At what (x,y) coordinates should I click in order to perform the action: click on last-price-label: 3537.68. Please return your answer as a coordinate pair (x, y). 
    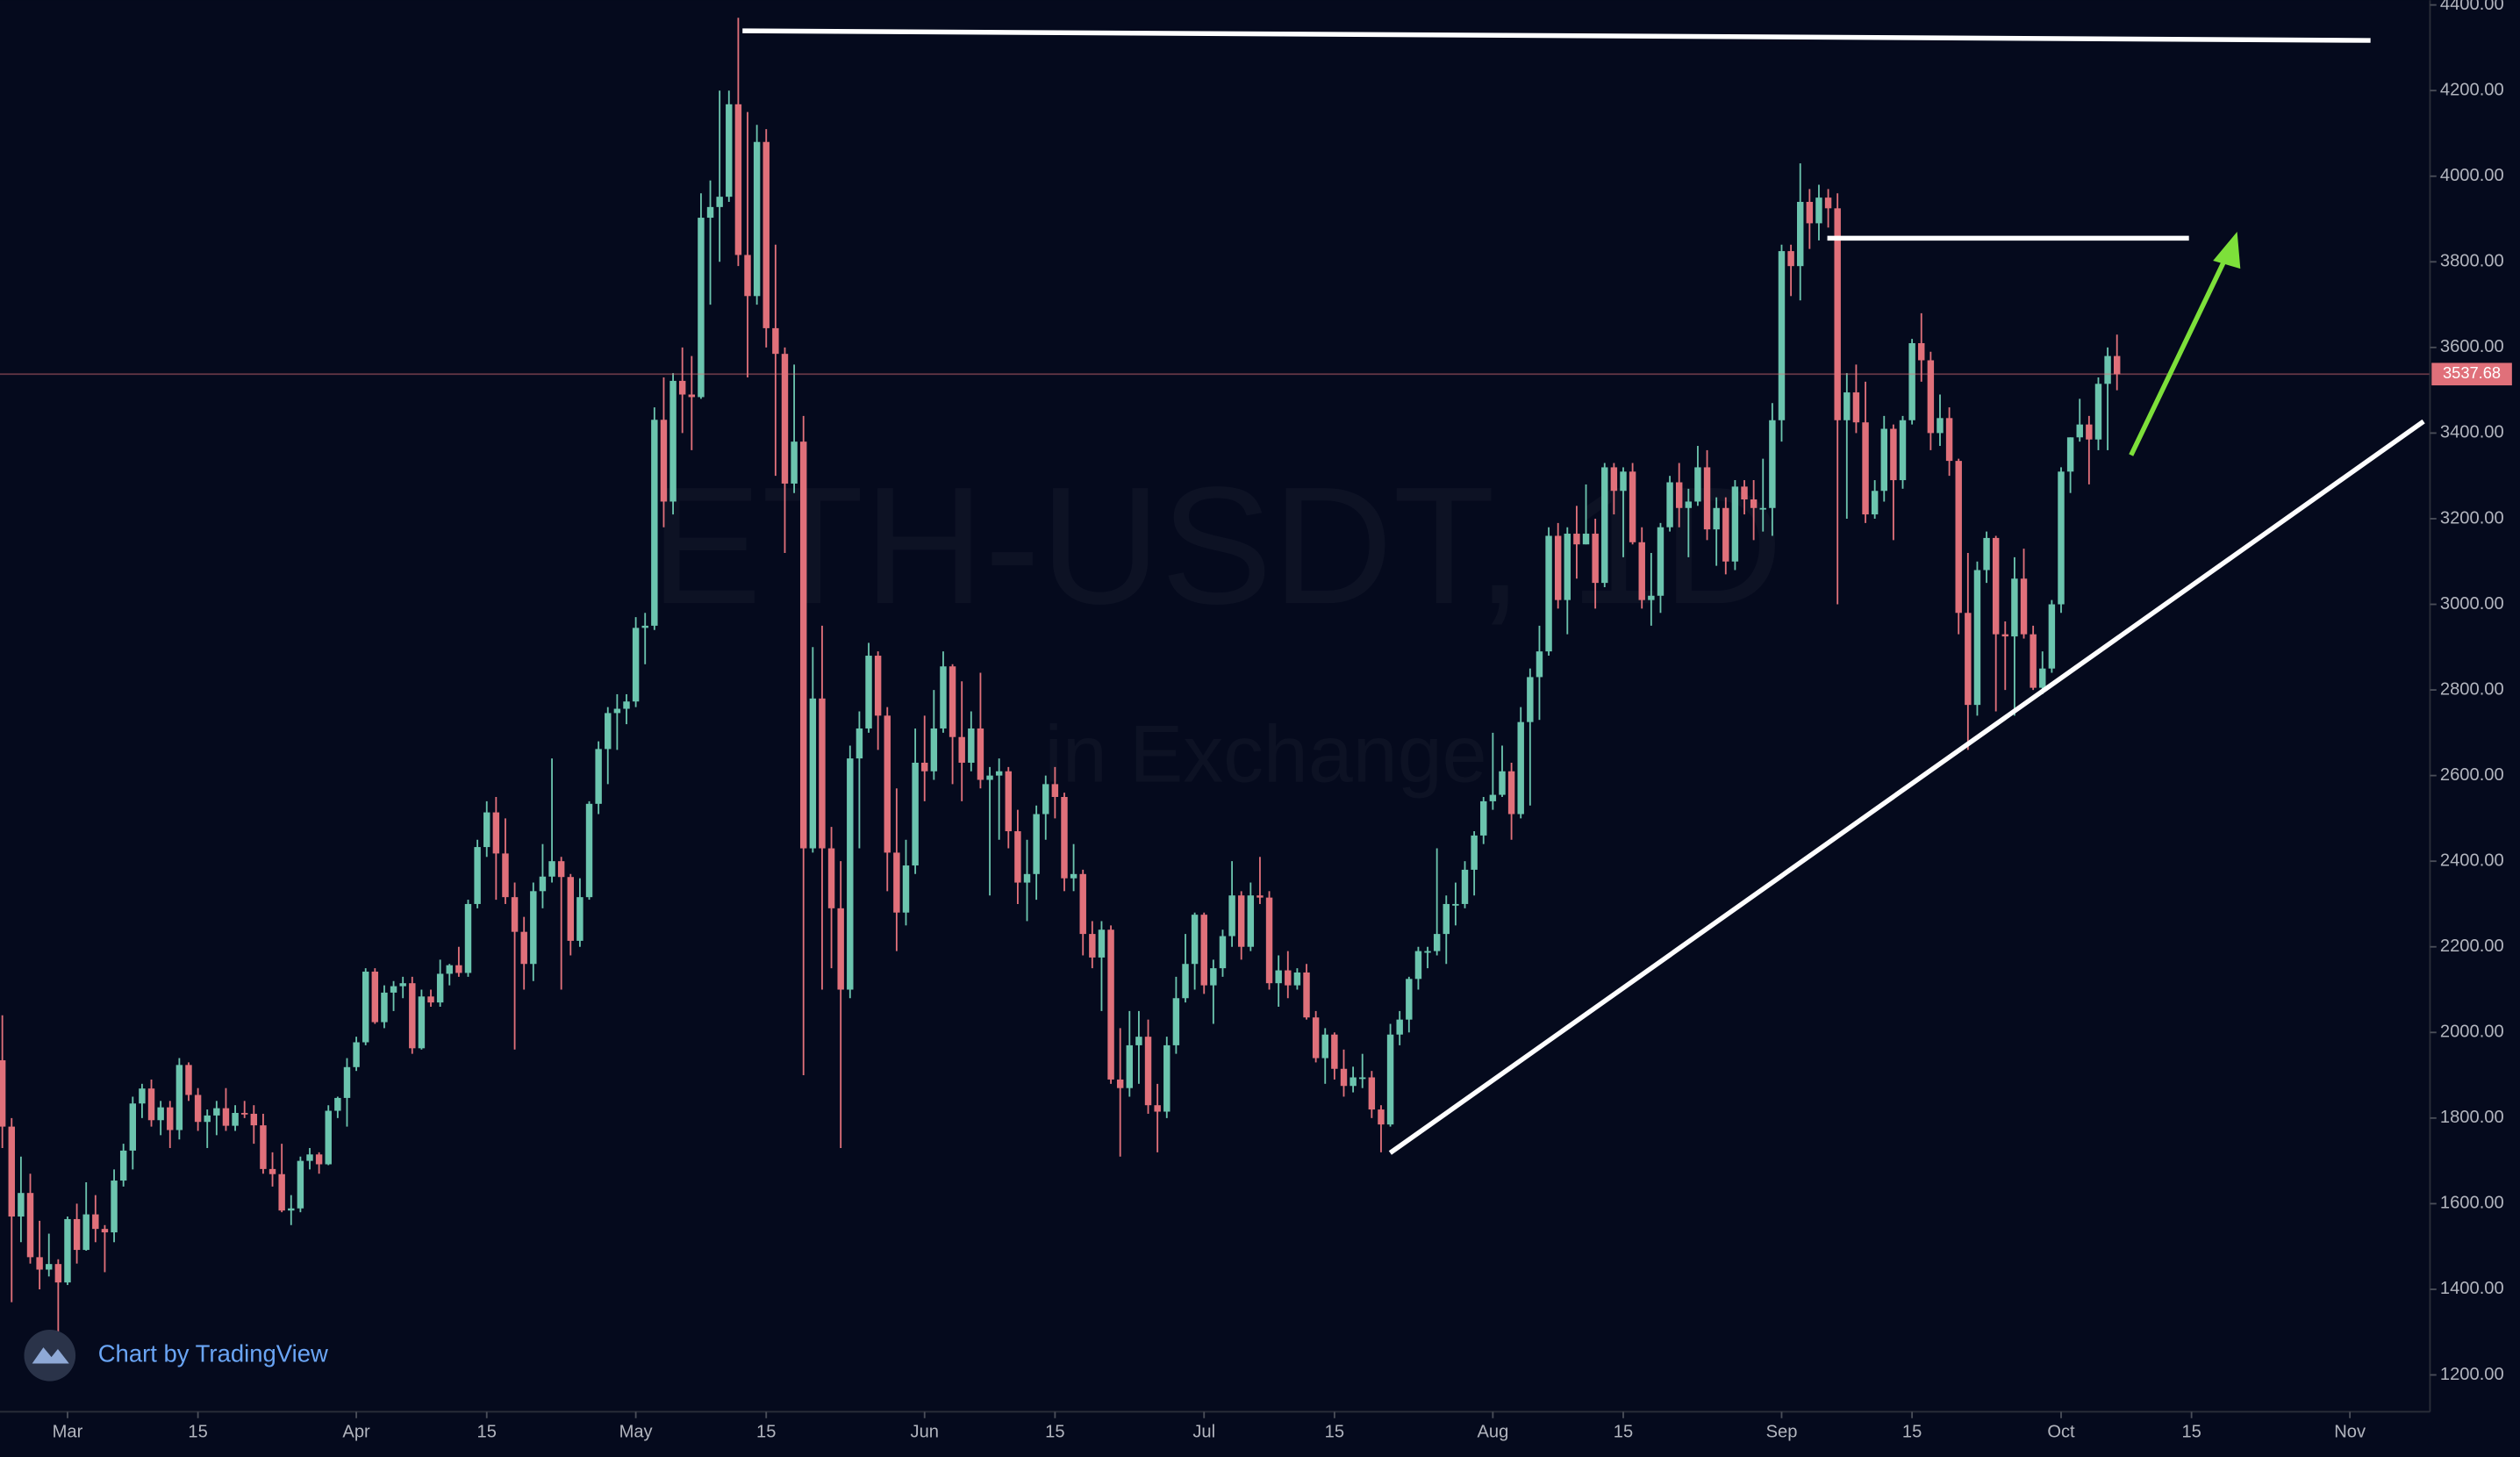
    Looking at the image, I should click on (2472, 372).